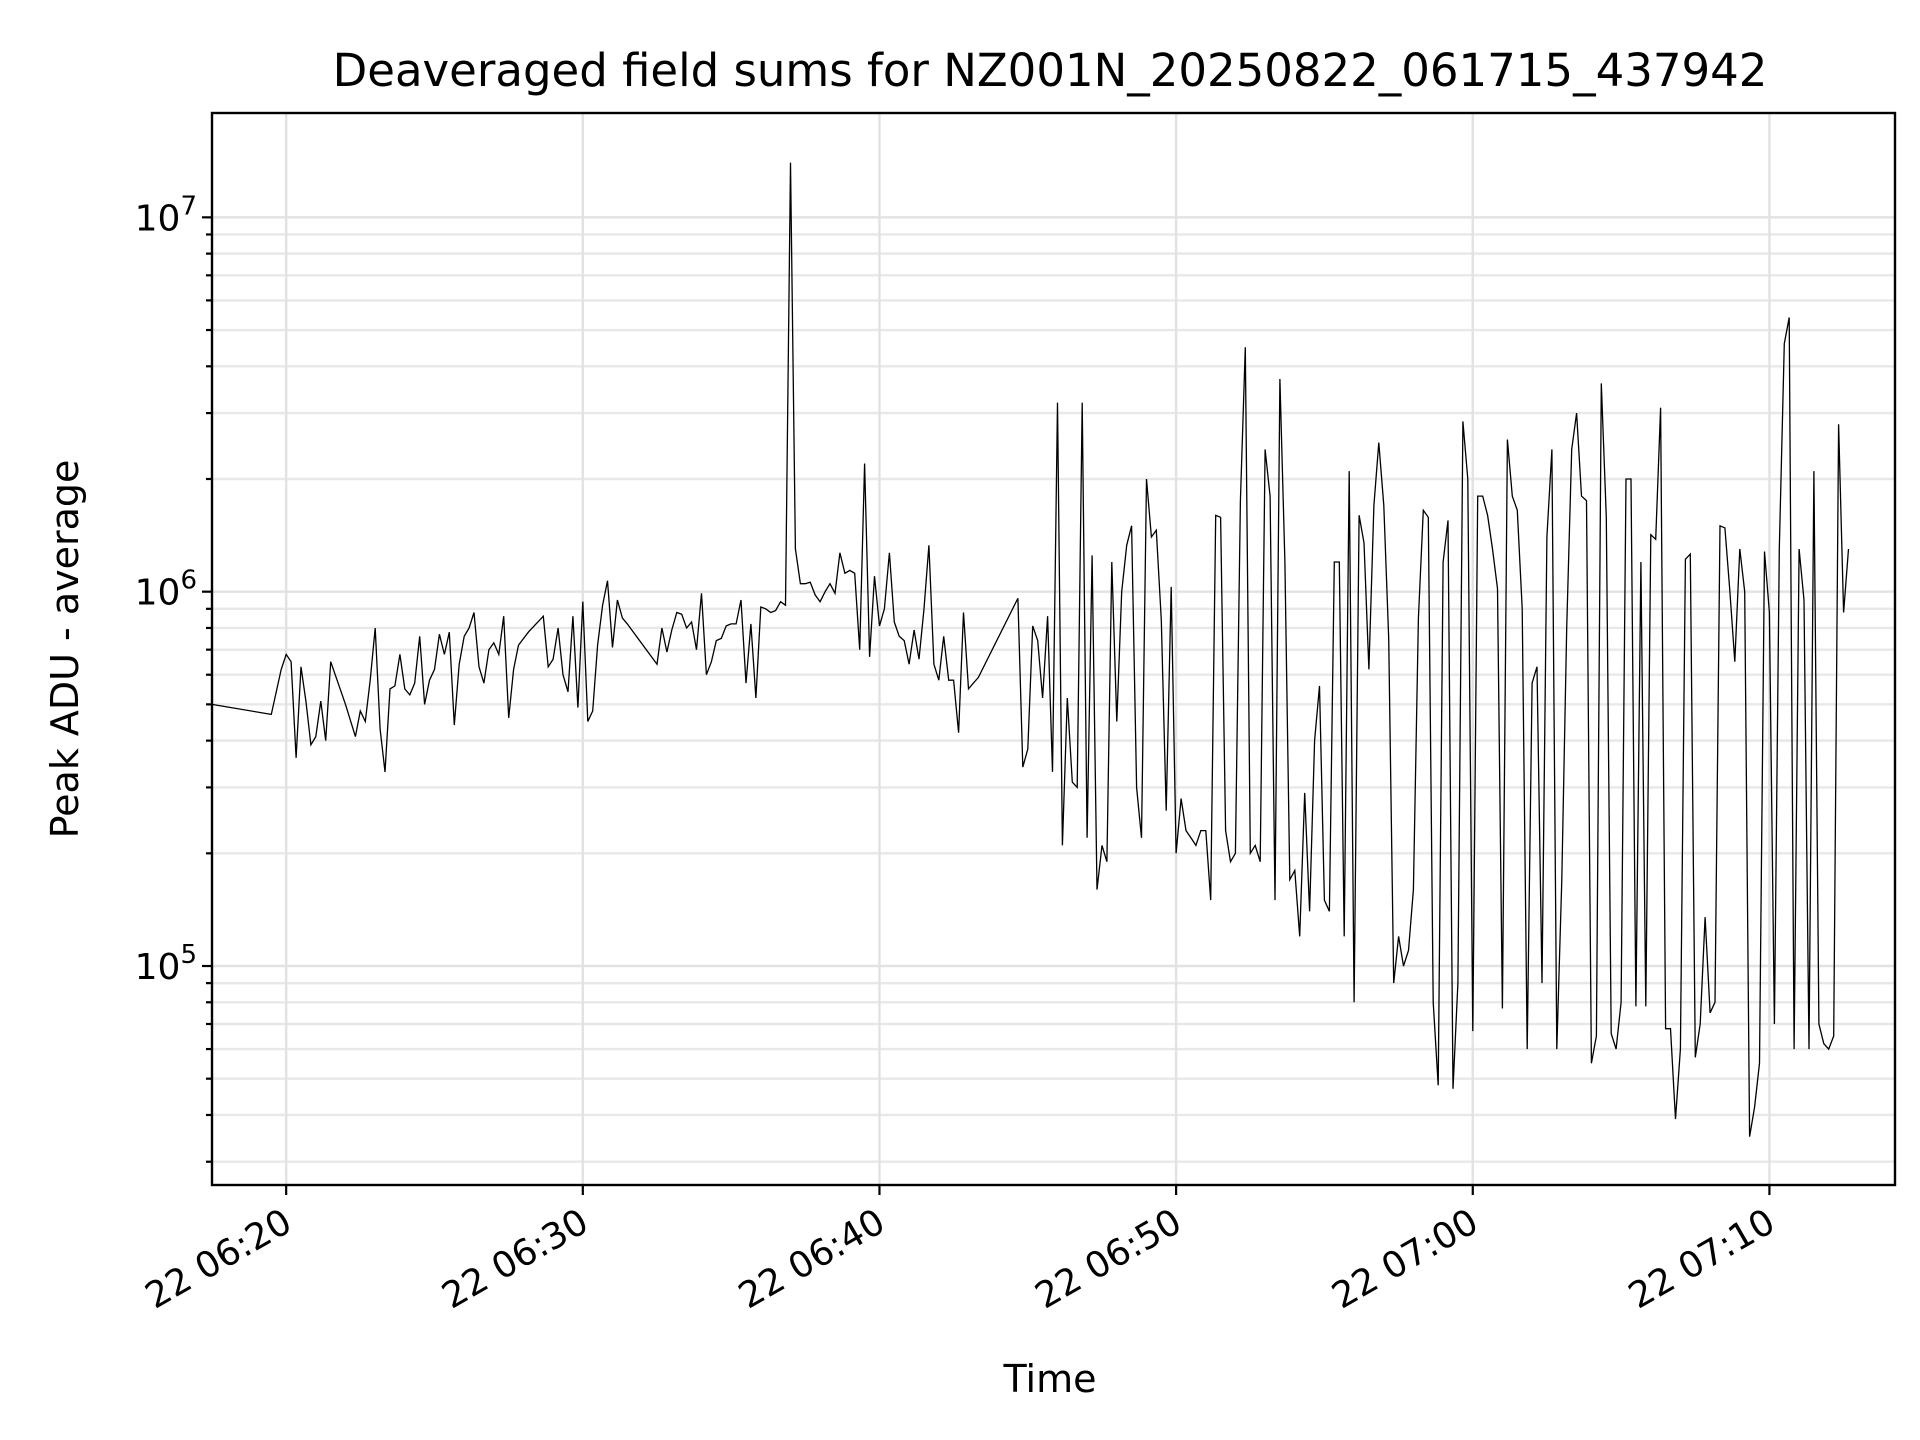 This screenshot has width=1920, height=1440. I want to click on y-tick-label: 10⁵, so click(166, 964).